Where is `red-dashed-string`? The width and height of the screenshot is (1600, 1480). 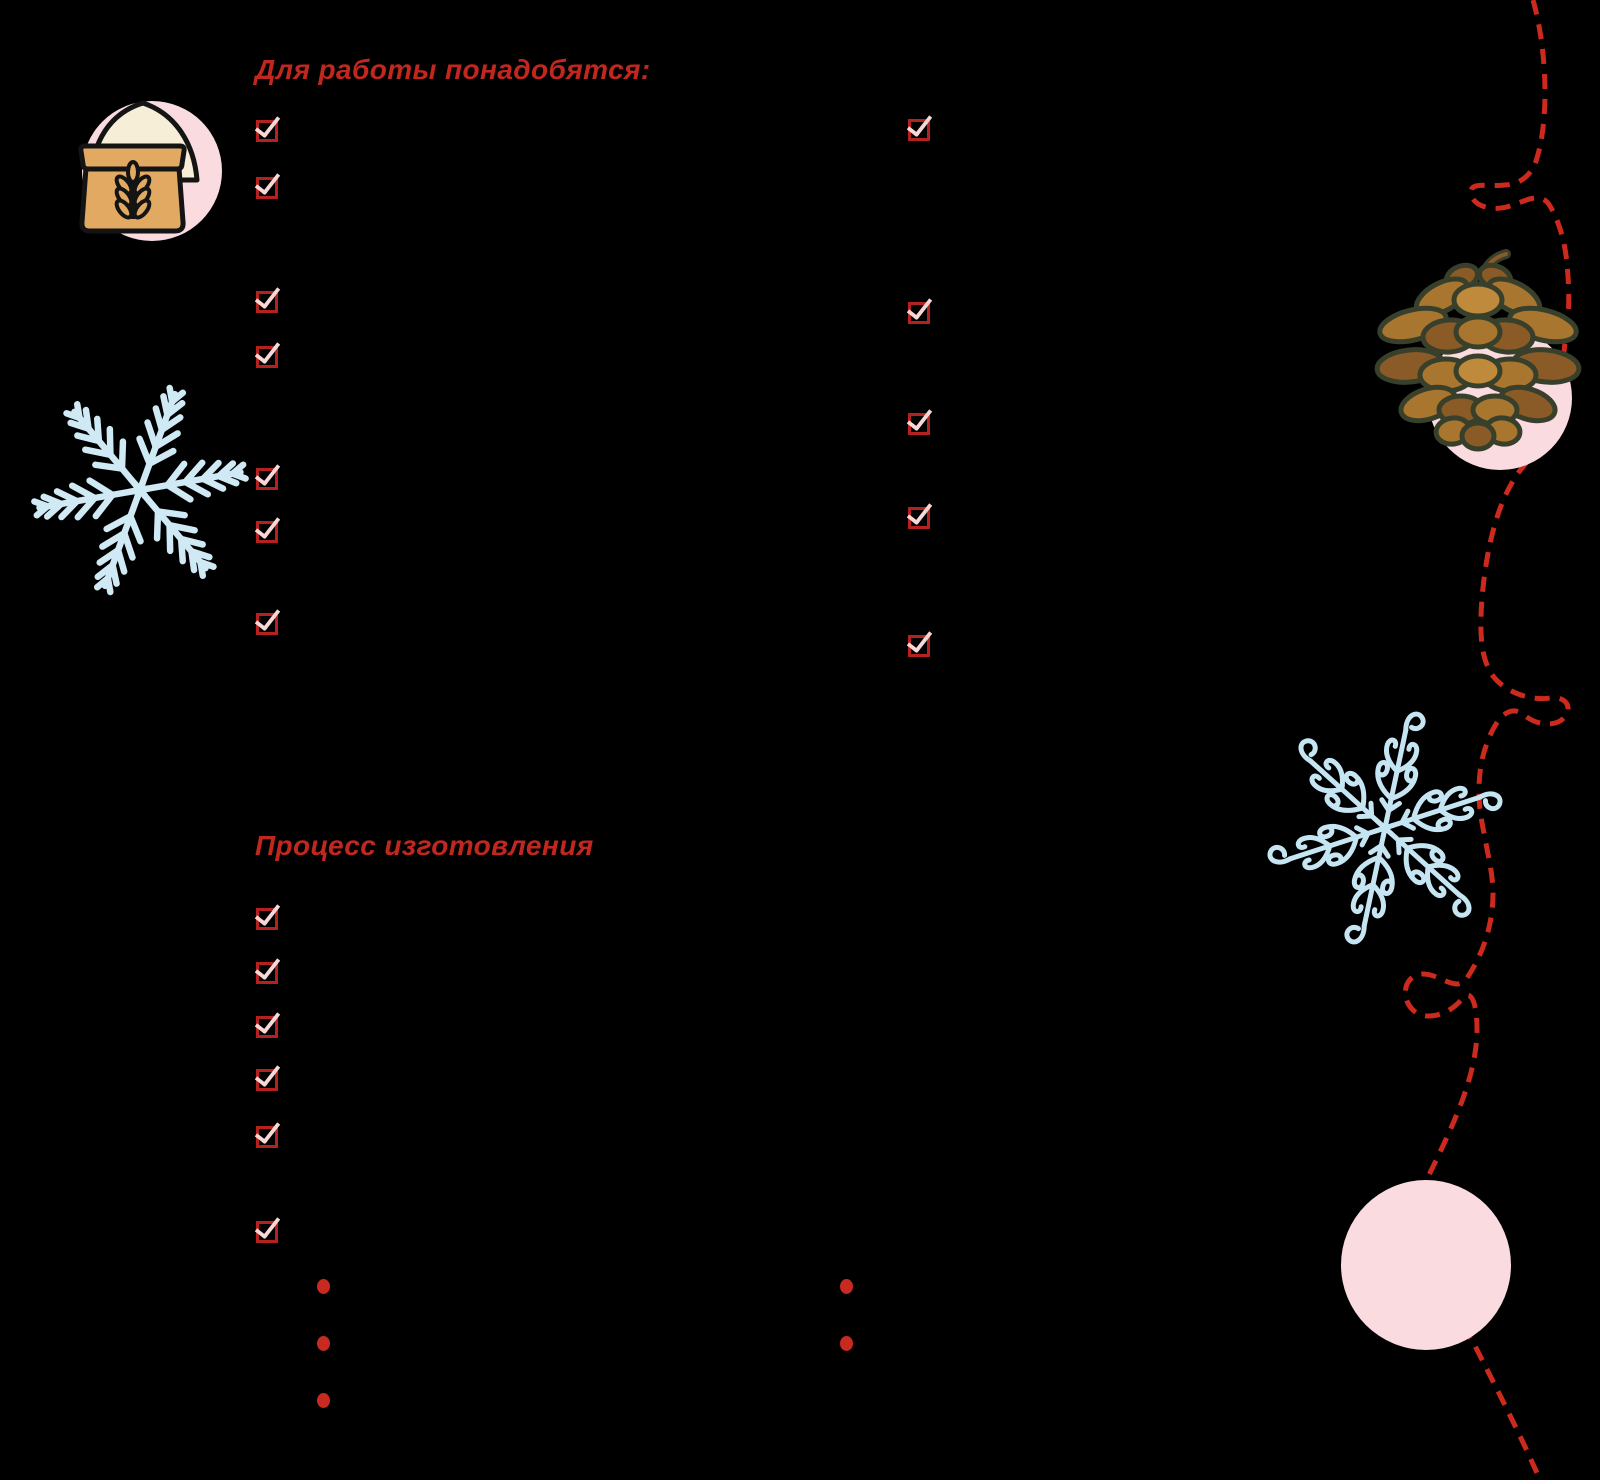
red-dashed-string is located at coordinates (1487, 740).